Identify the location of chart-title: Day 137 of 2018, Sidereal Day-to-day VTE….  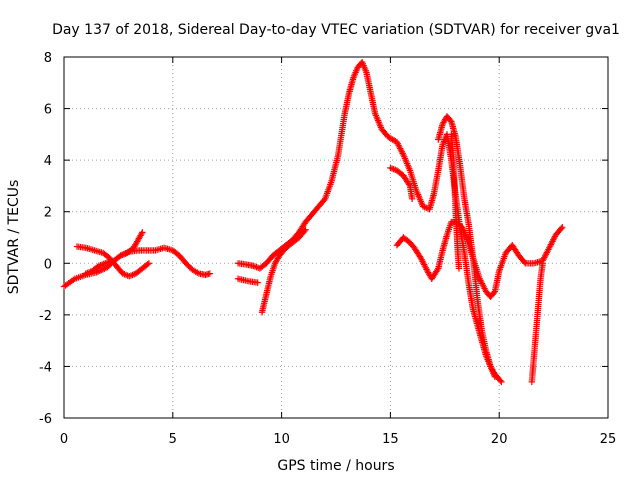
(336, 30).